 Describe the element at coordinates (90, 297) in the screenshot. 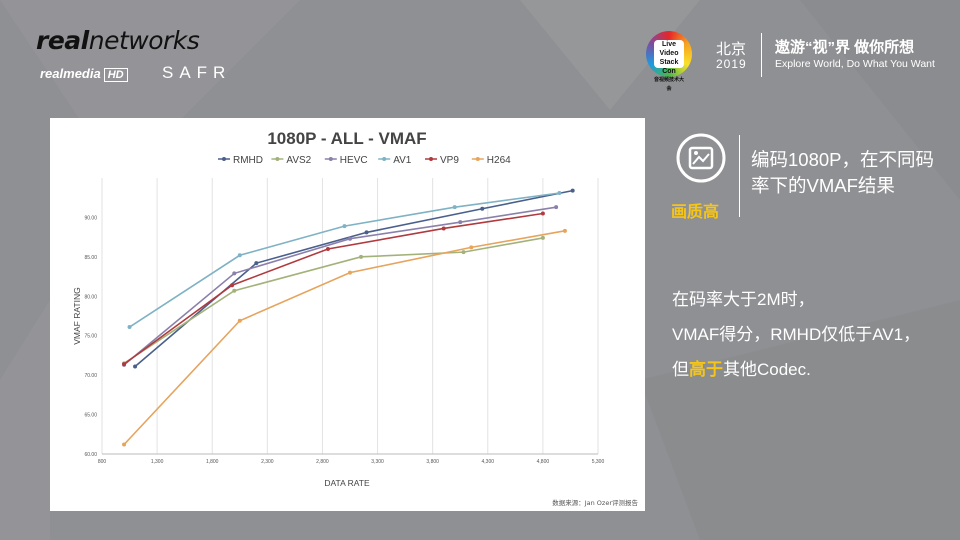

I see `y-tick-label: 80.00` at that location.